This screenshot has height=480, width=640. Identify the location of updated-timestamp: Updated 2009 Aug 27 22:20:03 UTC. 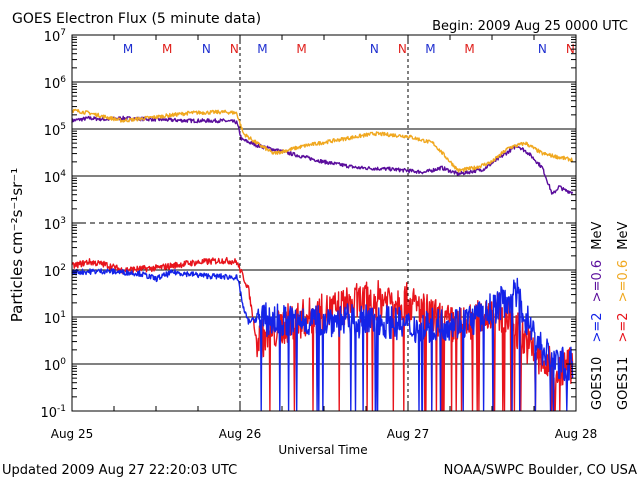
(119, 470).